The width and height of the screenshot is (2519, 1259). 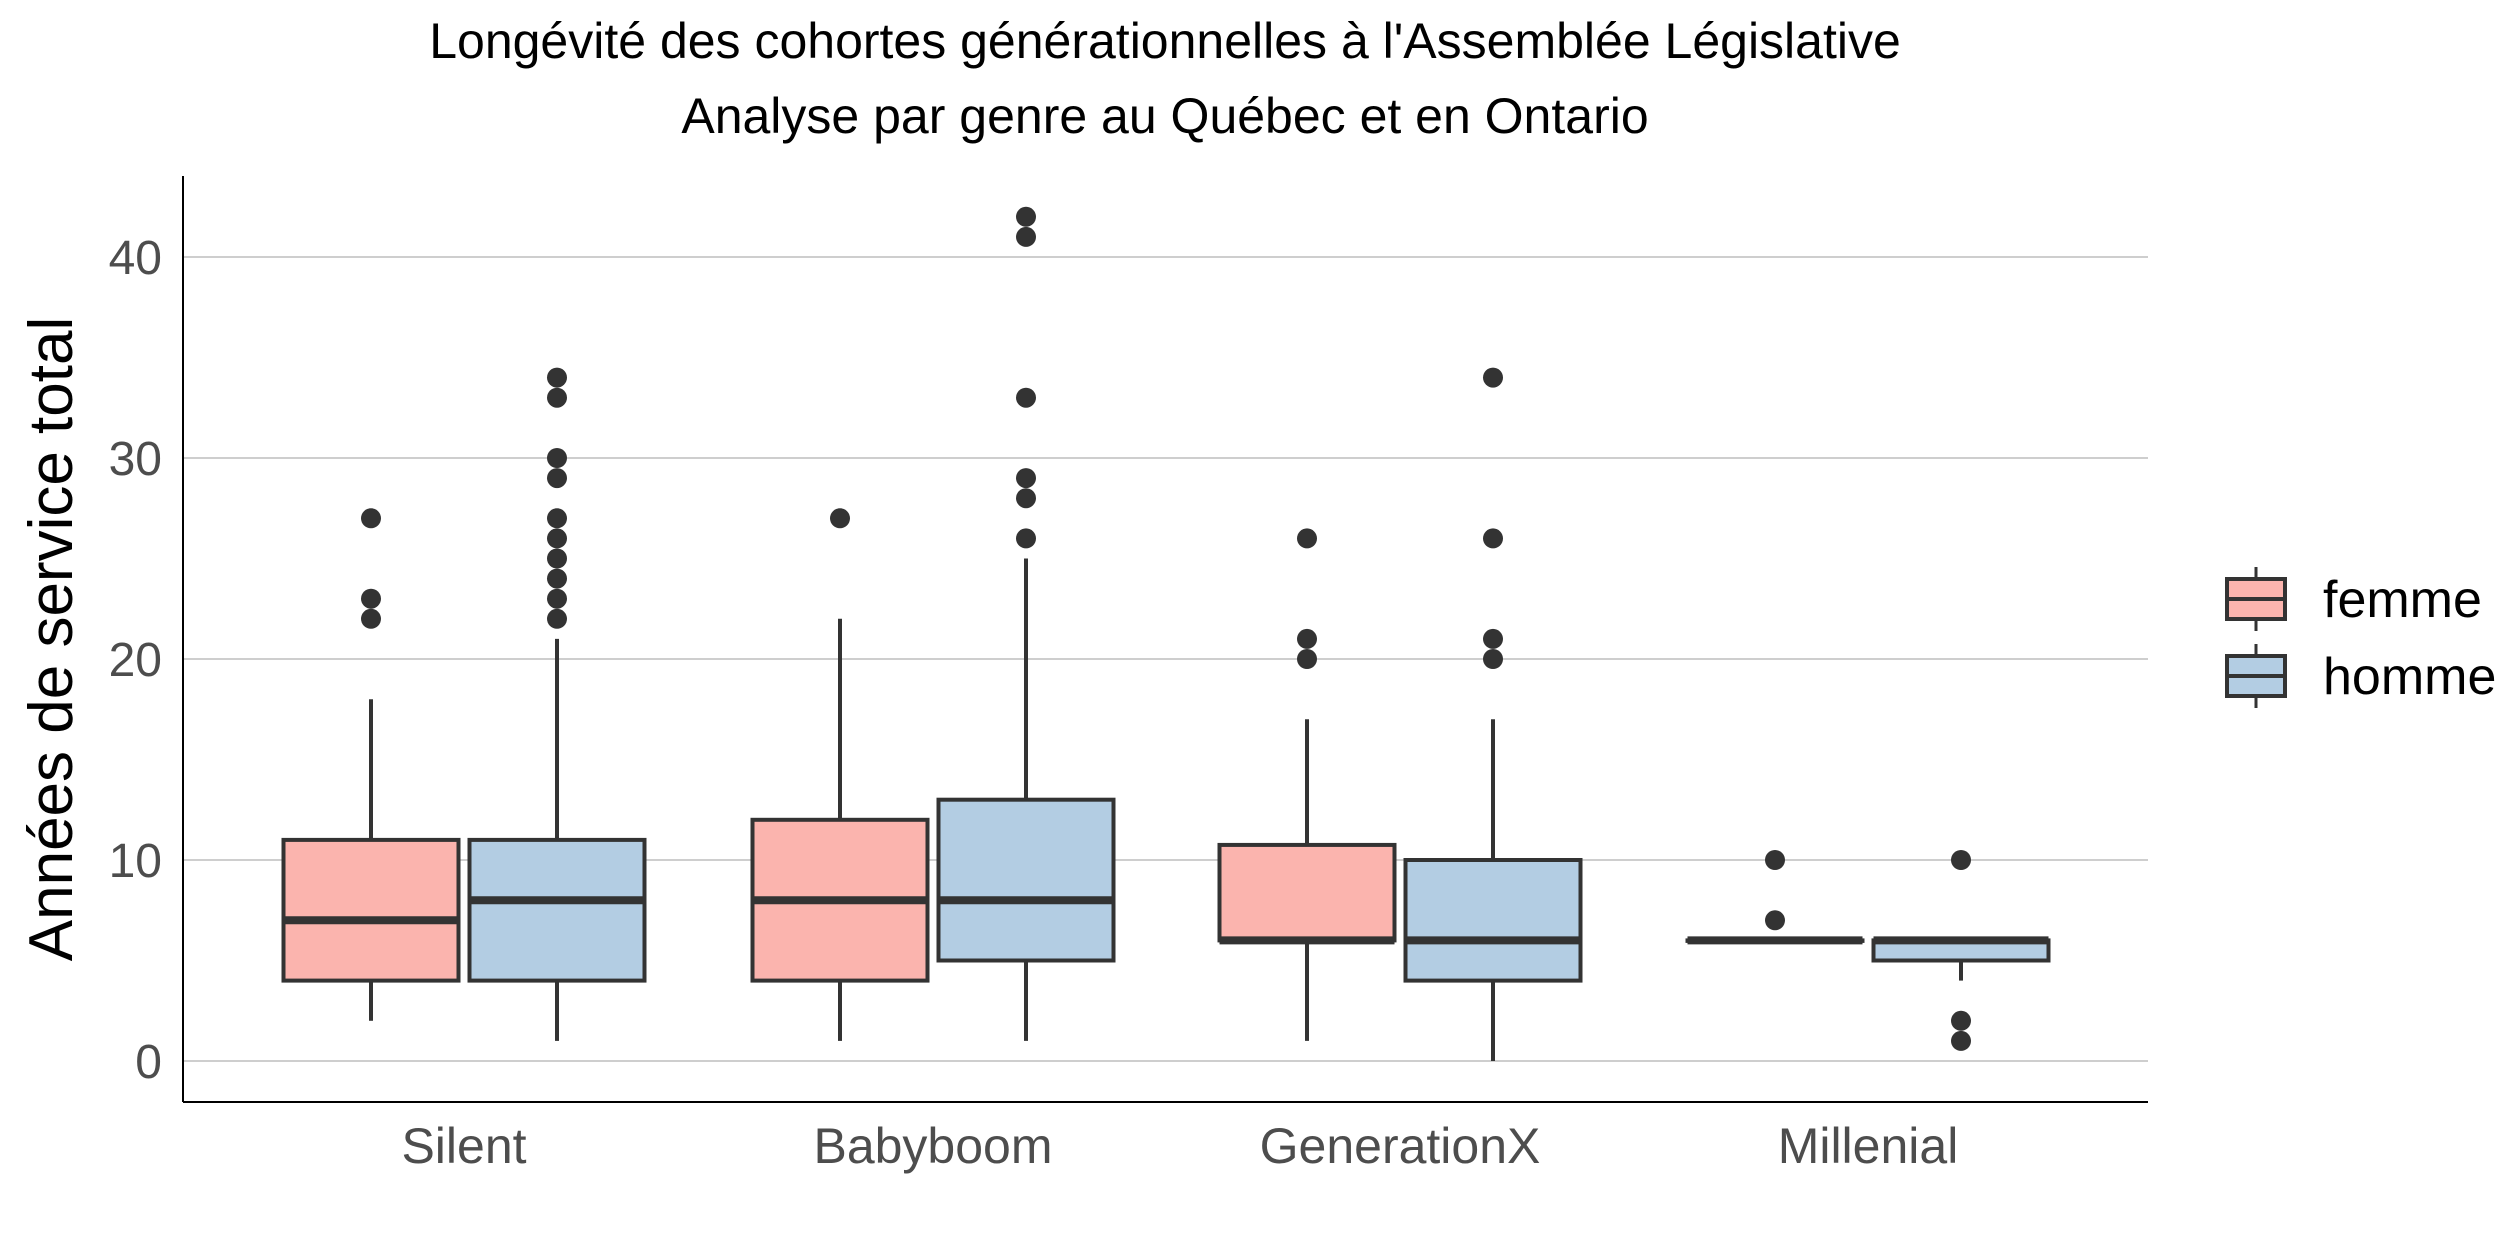 What do you see at coordinates (2360, 637) in the screenshot?
I see `legend: femme homme` at bounding box center [2360, 637].